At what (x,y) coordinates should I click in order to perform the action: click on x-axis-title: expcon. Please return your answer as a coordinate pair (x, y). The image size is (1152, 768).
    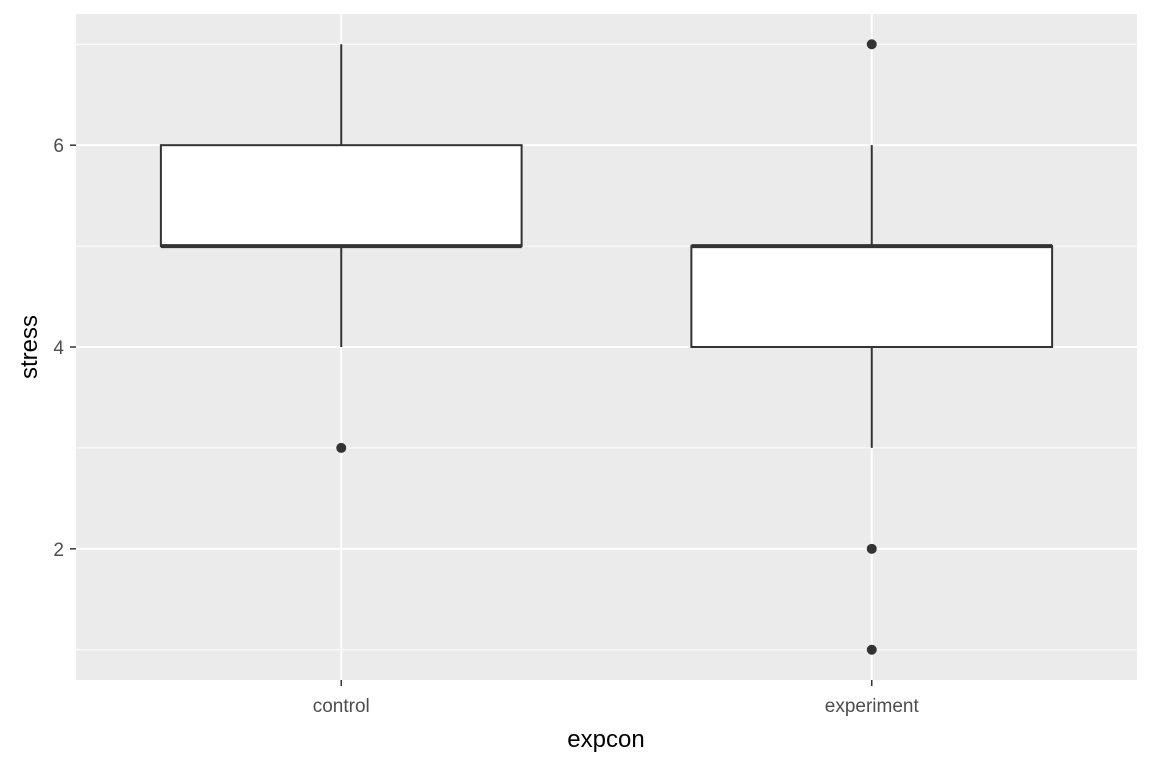
    Looking at the image, I should click on (605, 739).